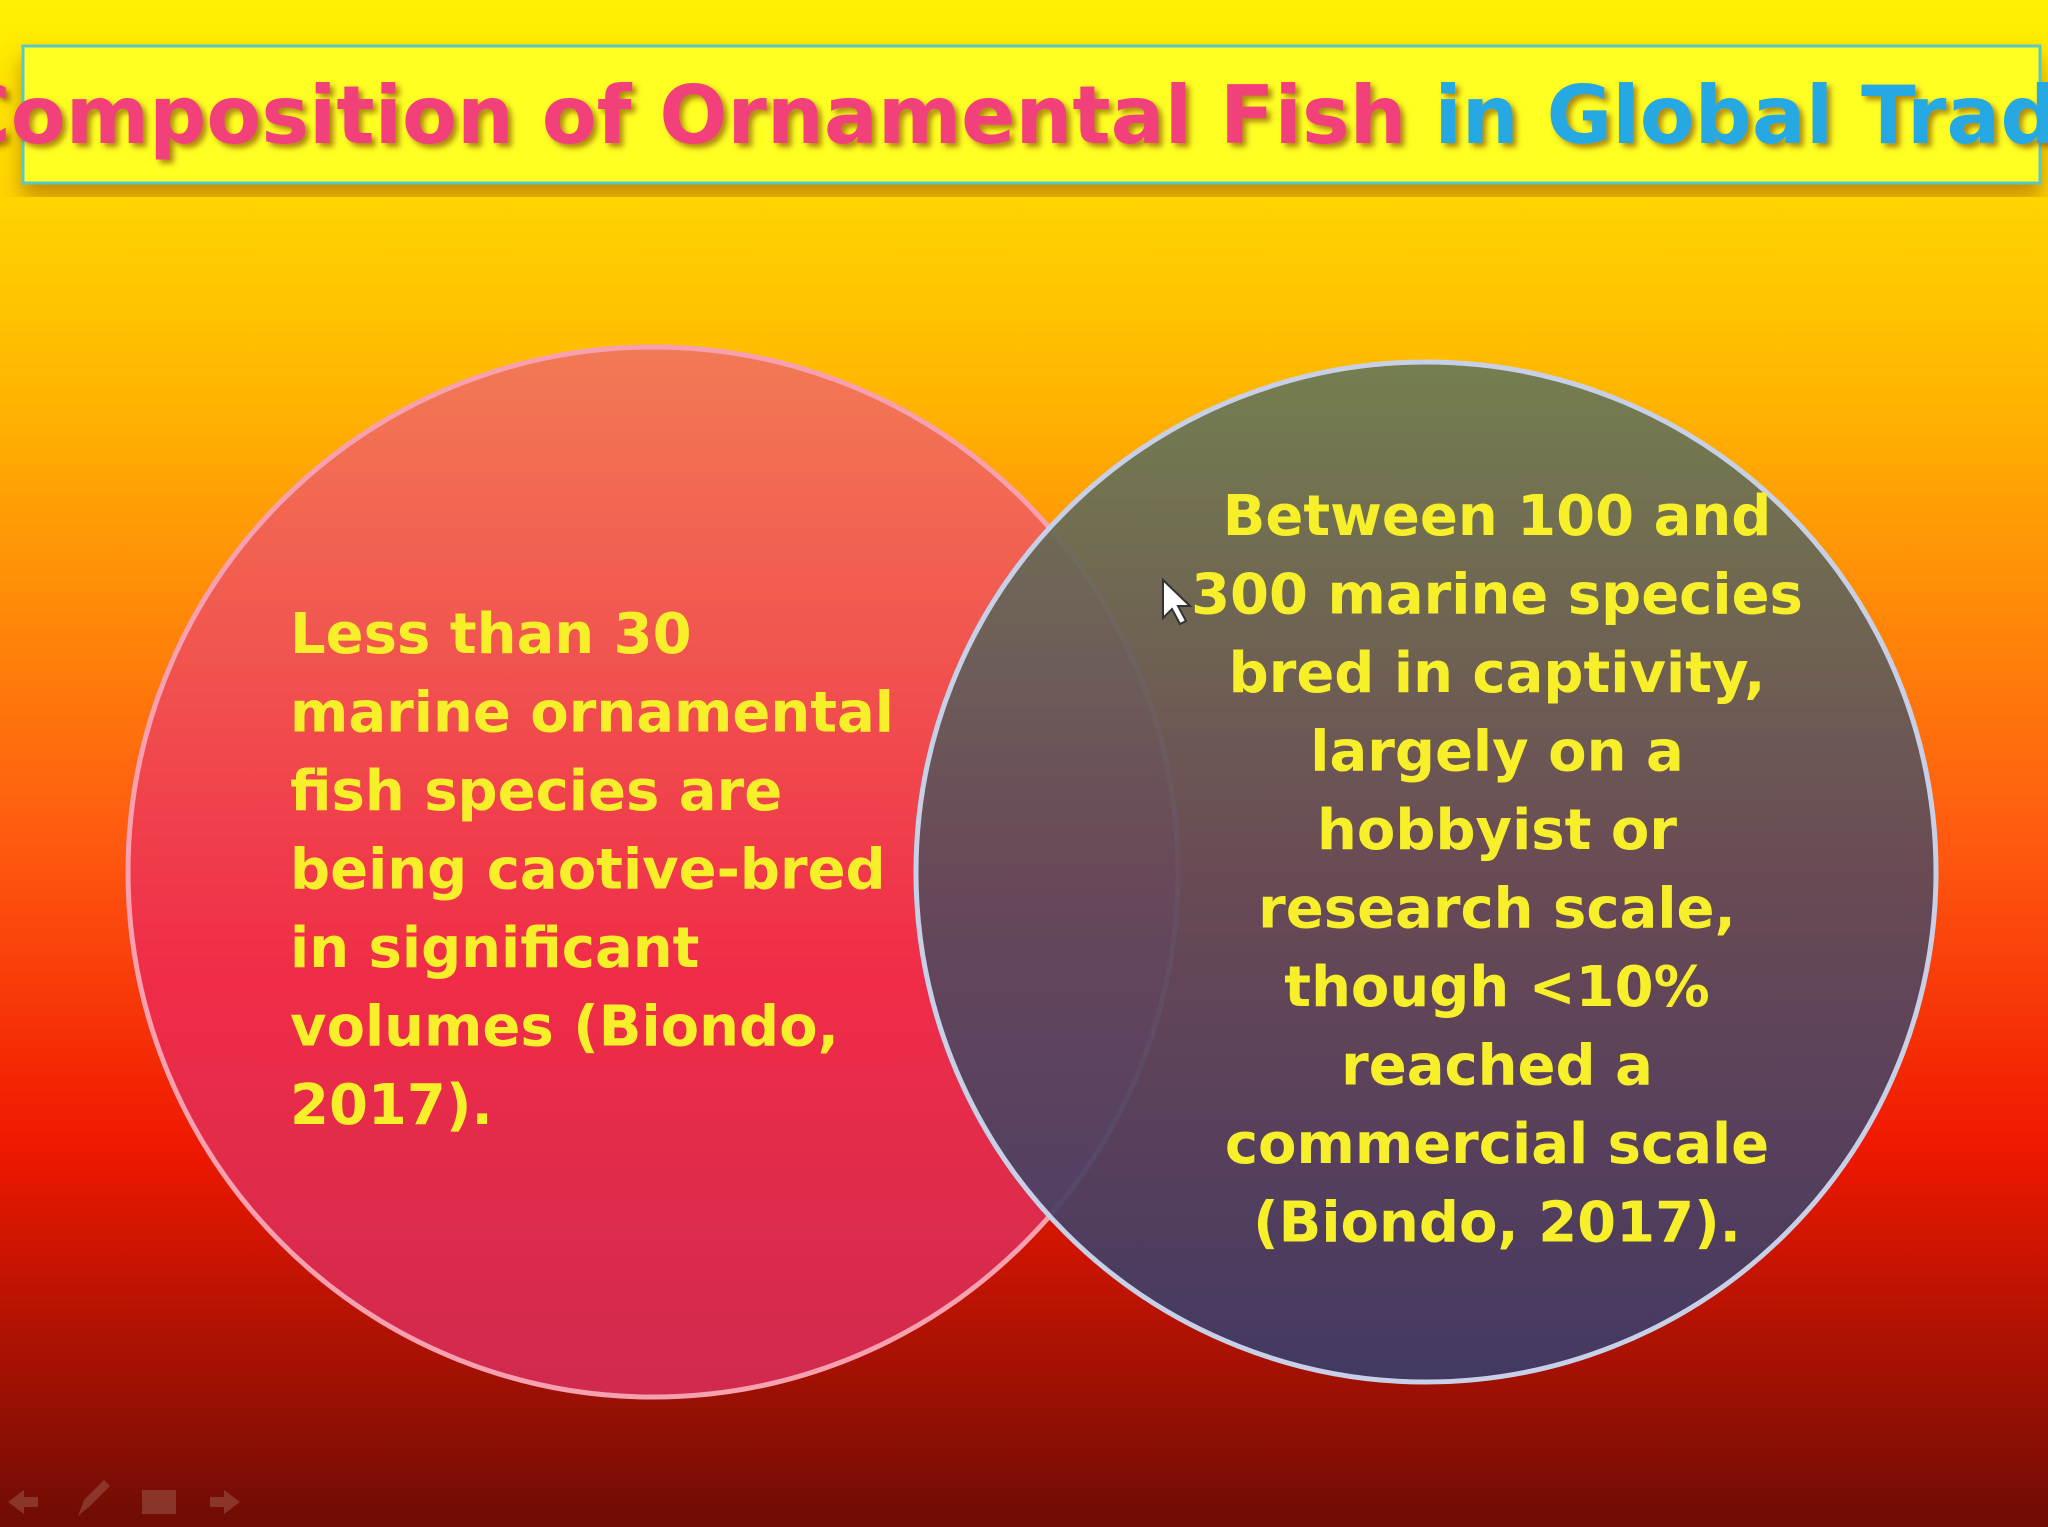 The height and width of the screenshot is (1527, 2048). Describe the element at coordinates (1497, 516) in the screenshot. I see `right-text-line: Between 100 and` at that location.